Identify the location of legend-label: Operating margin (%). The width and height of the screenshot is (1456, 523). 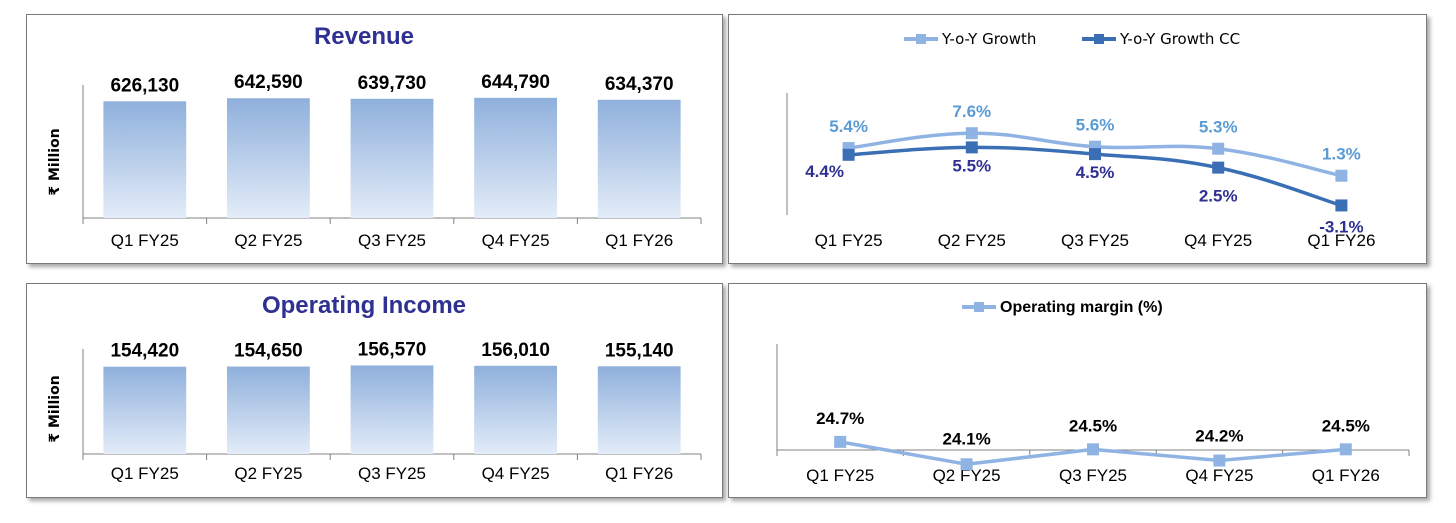
(1081, 307).